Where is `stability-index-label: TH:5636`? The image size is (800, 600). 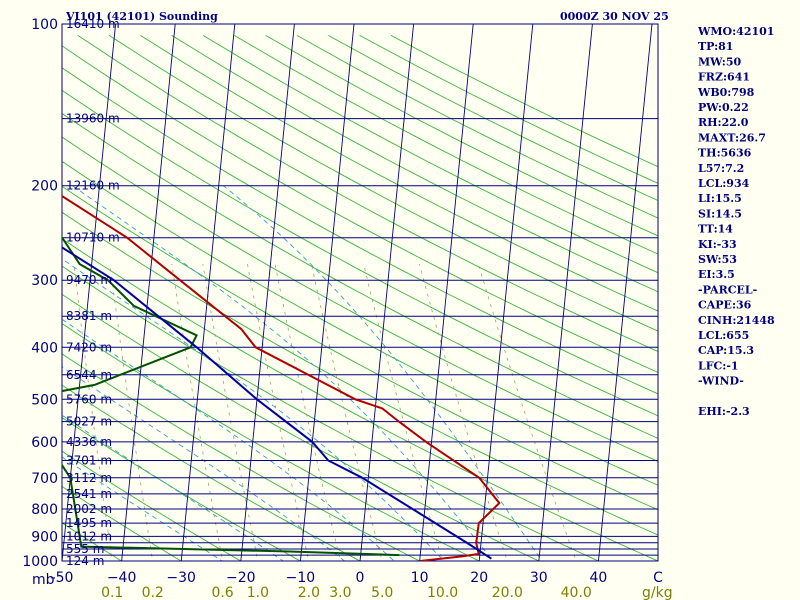 stability-index-label: TH:5636 is located at coordinates (725, 153).